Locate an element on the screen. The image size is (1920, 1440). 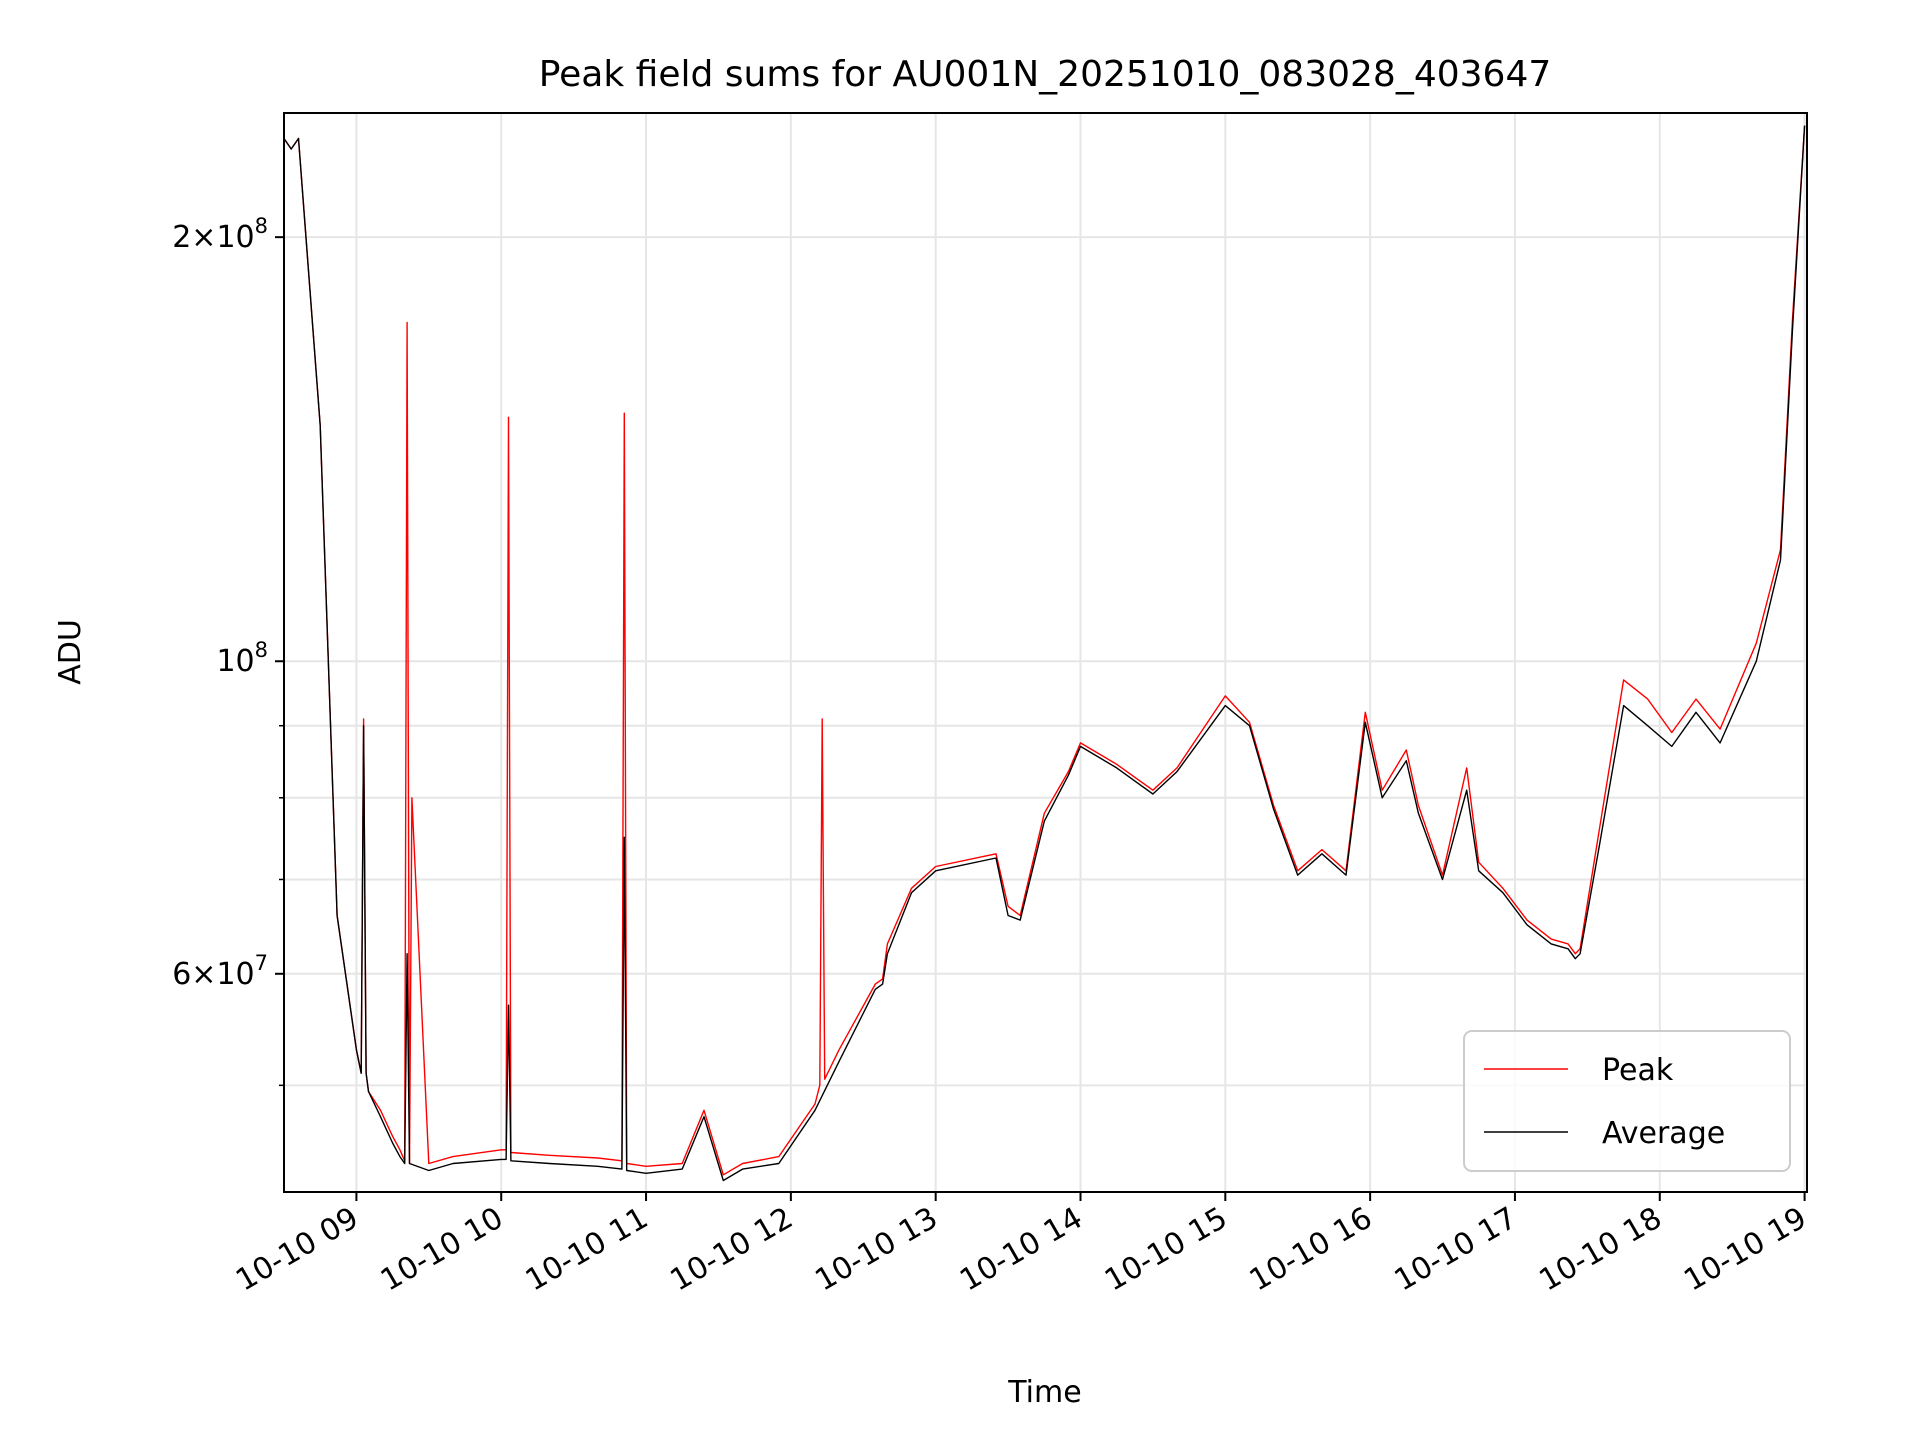
legend-box is located at coordinates (1627, 1101).